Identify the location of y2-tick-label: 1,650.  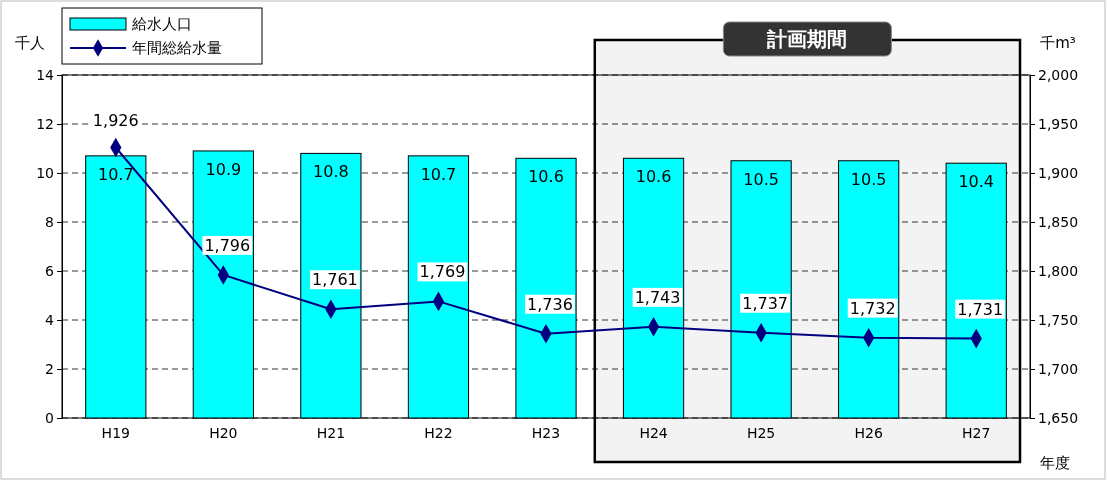
(1058, 417).